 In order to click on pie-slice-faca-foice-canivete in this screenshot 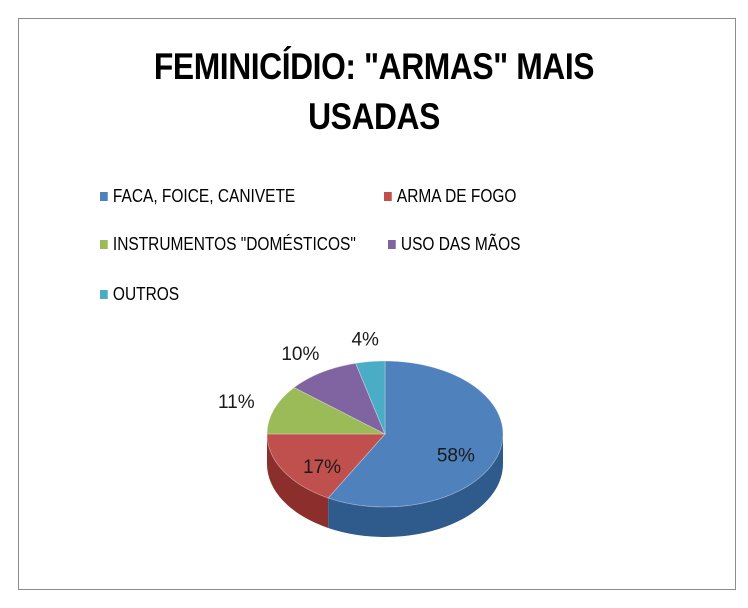, I will do `click(415, 434)`.